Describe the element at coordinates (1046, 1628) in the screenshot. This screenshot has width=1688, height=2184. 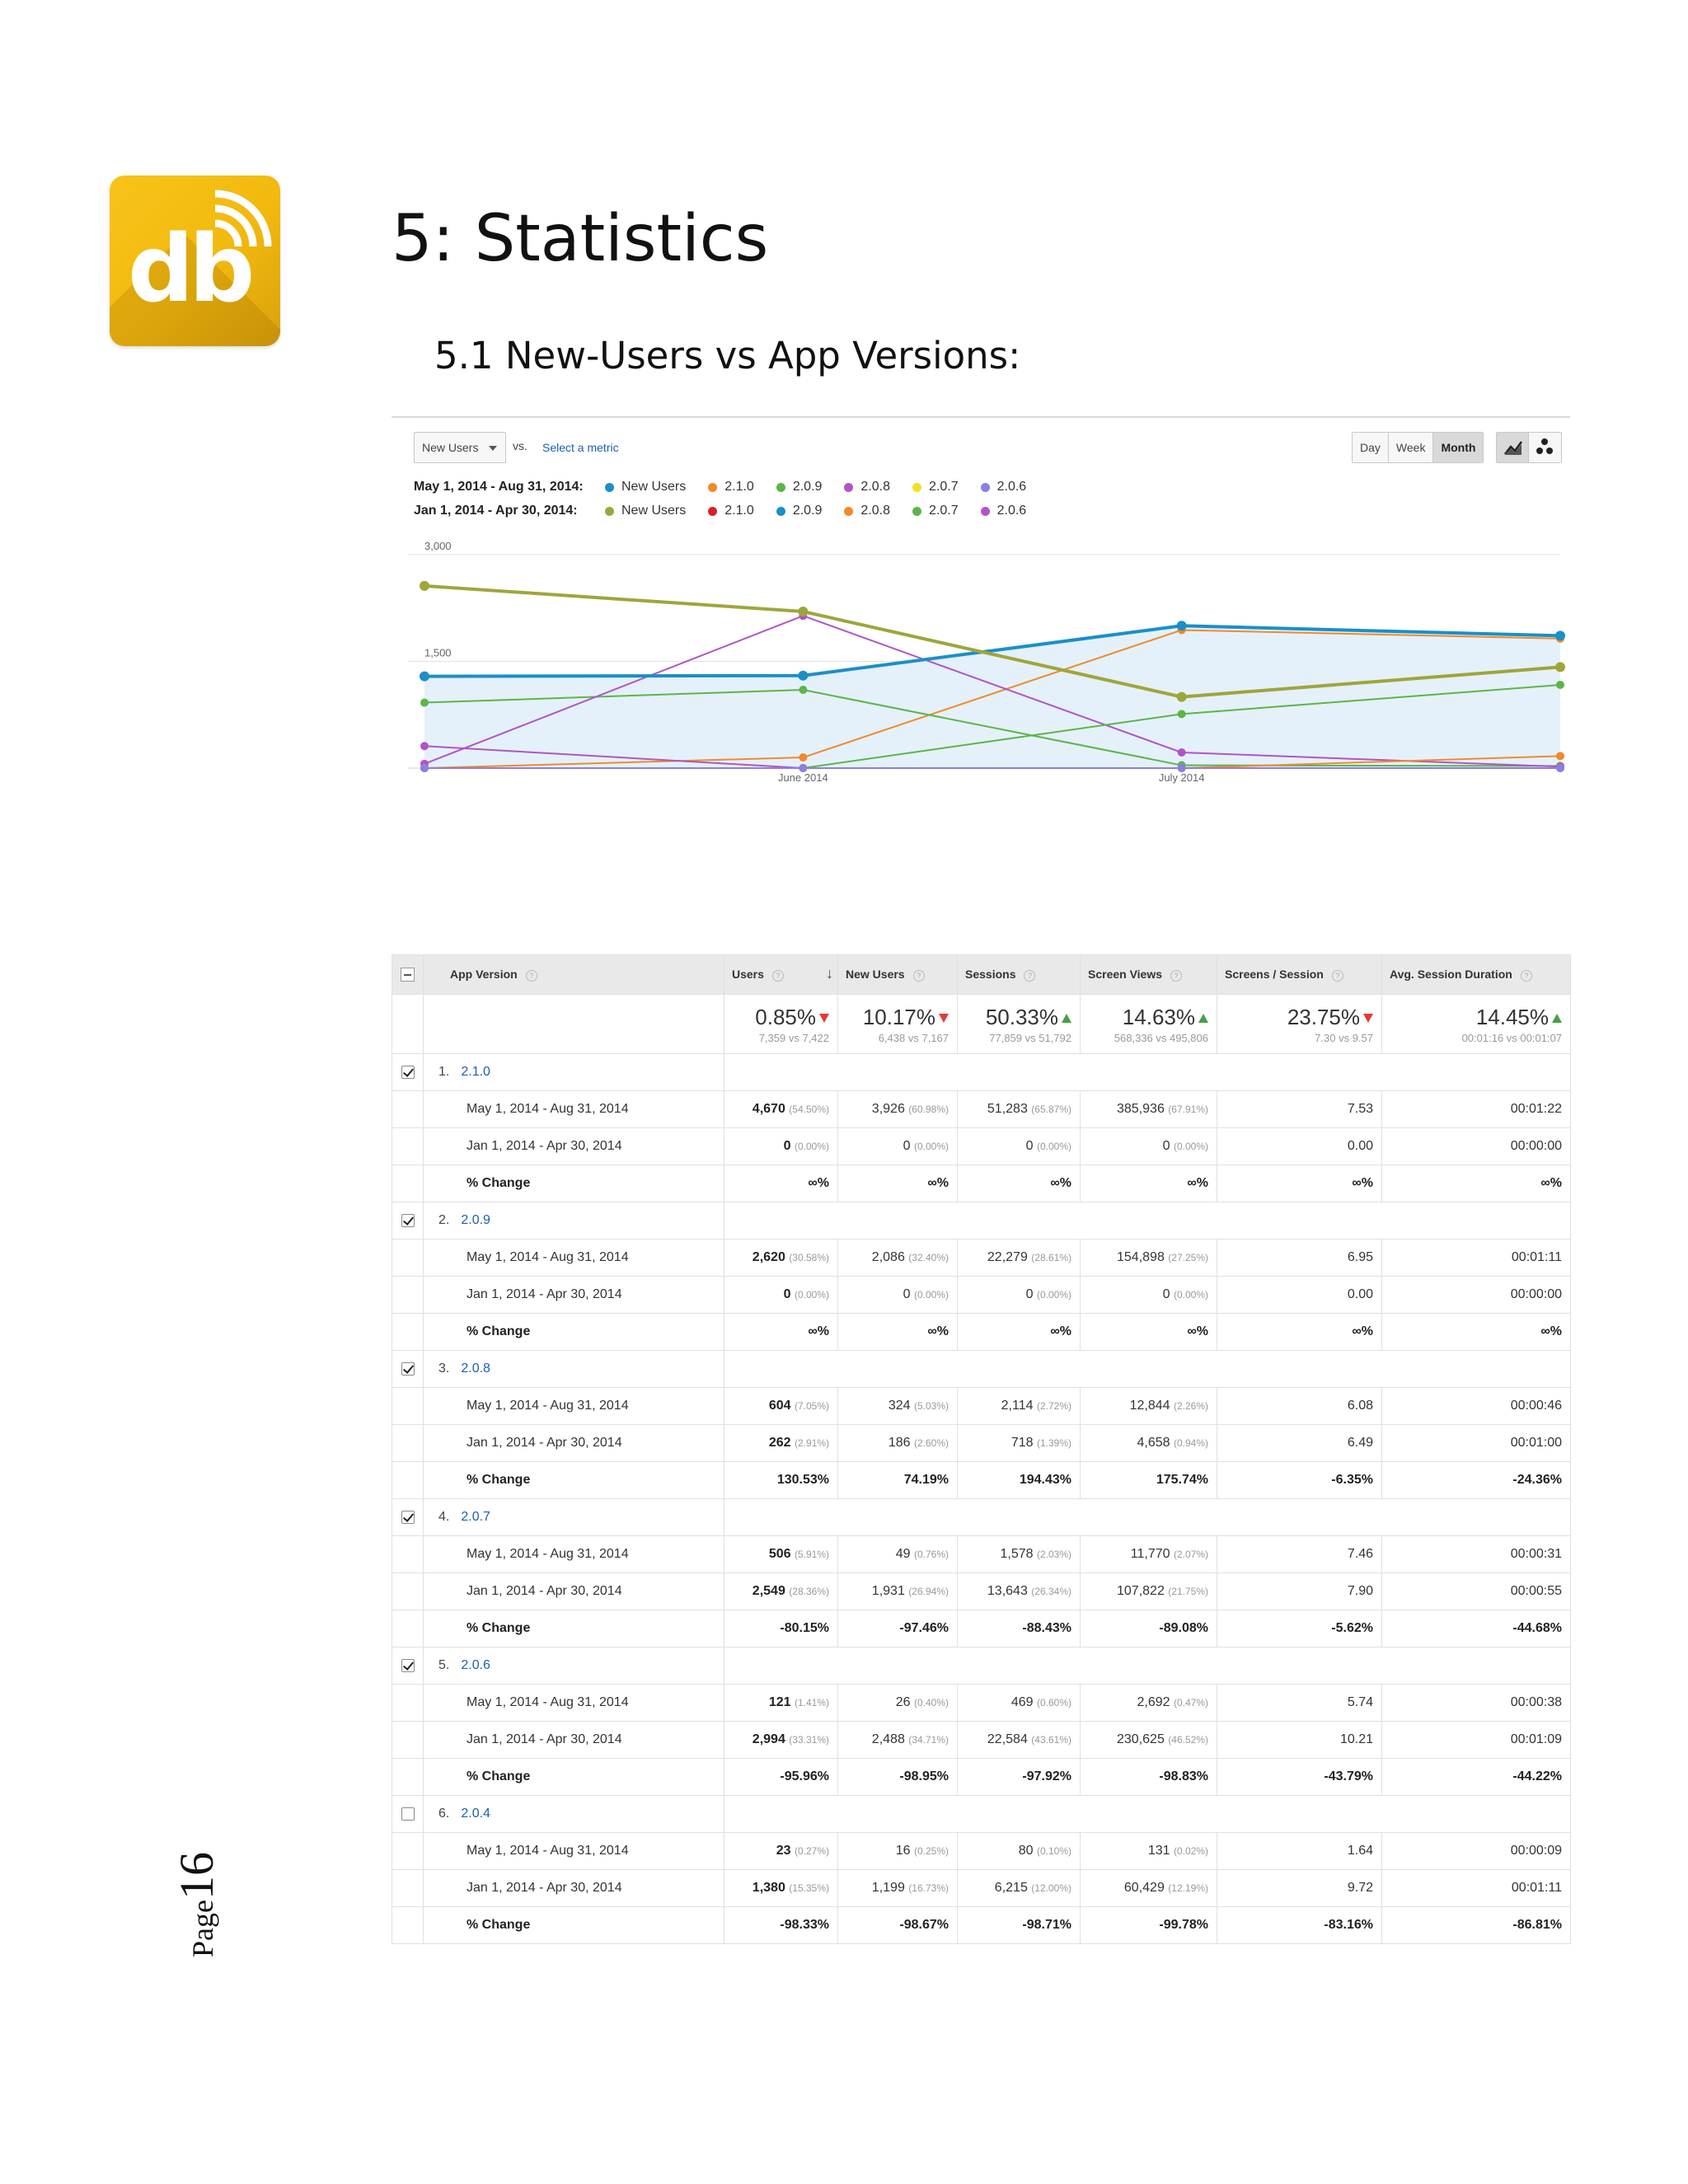
I see `cell-value: -88.43%` at that location.